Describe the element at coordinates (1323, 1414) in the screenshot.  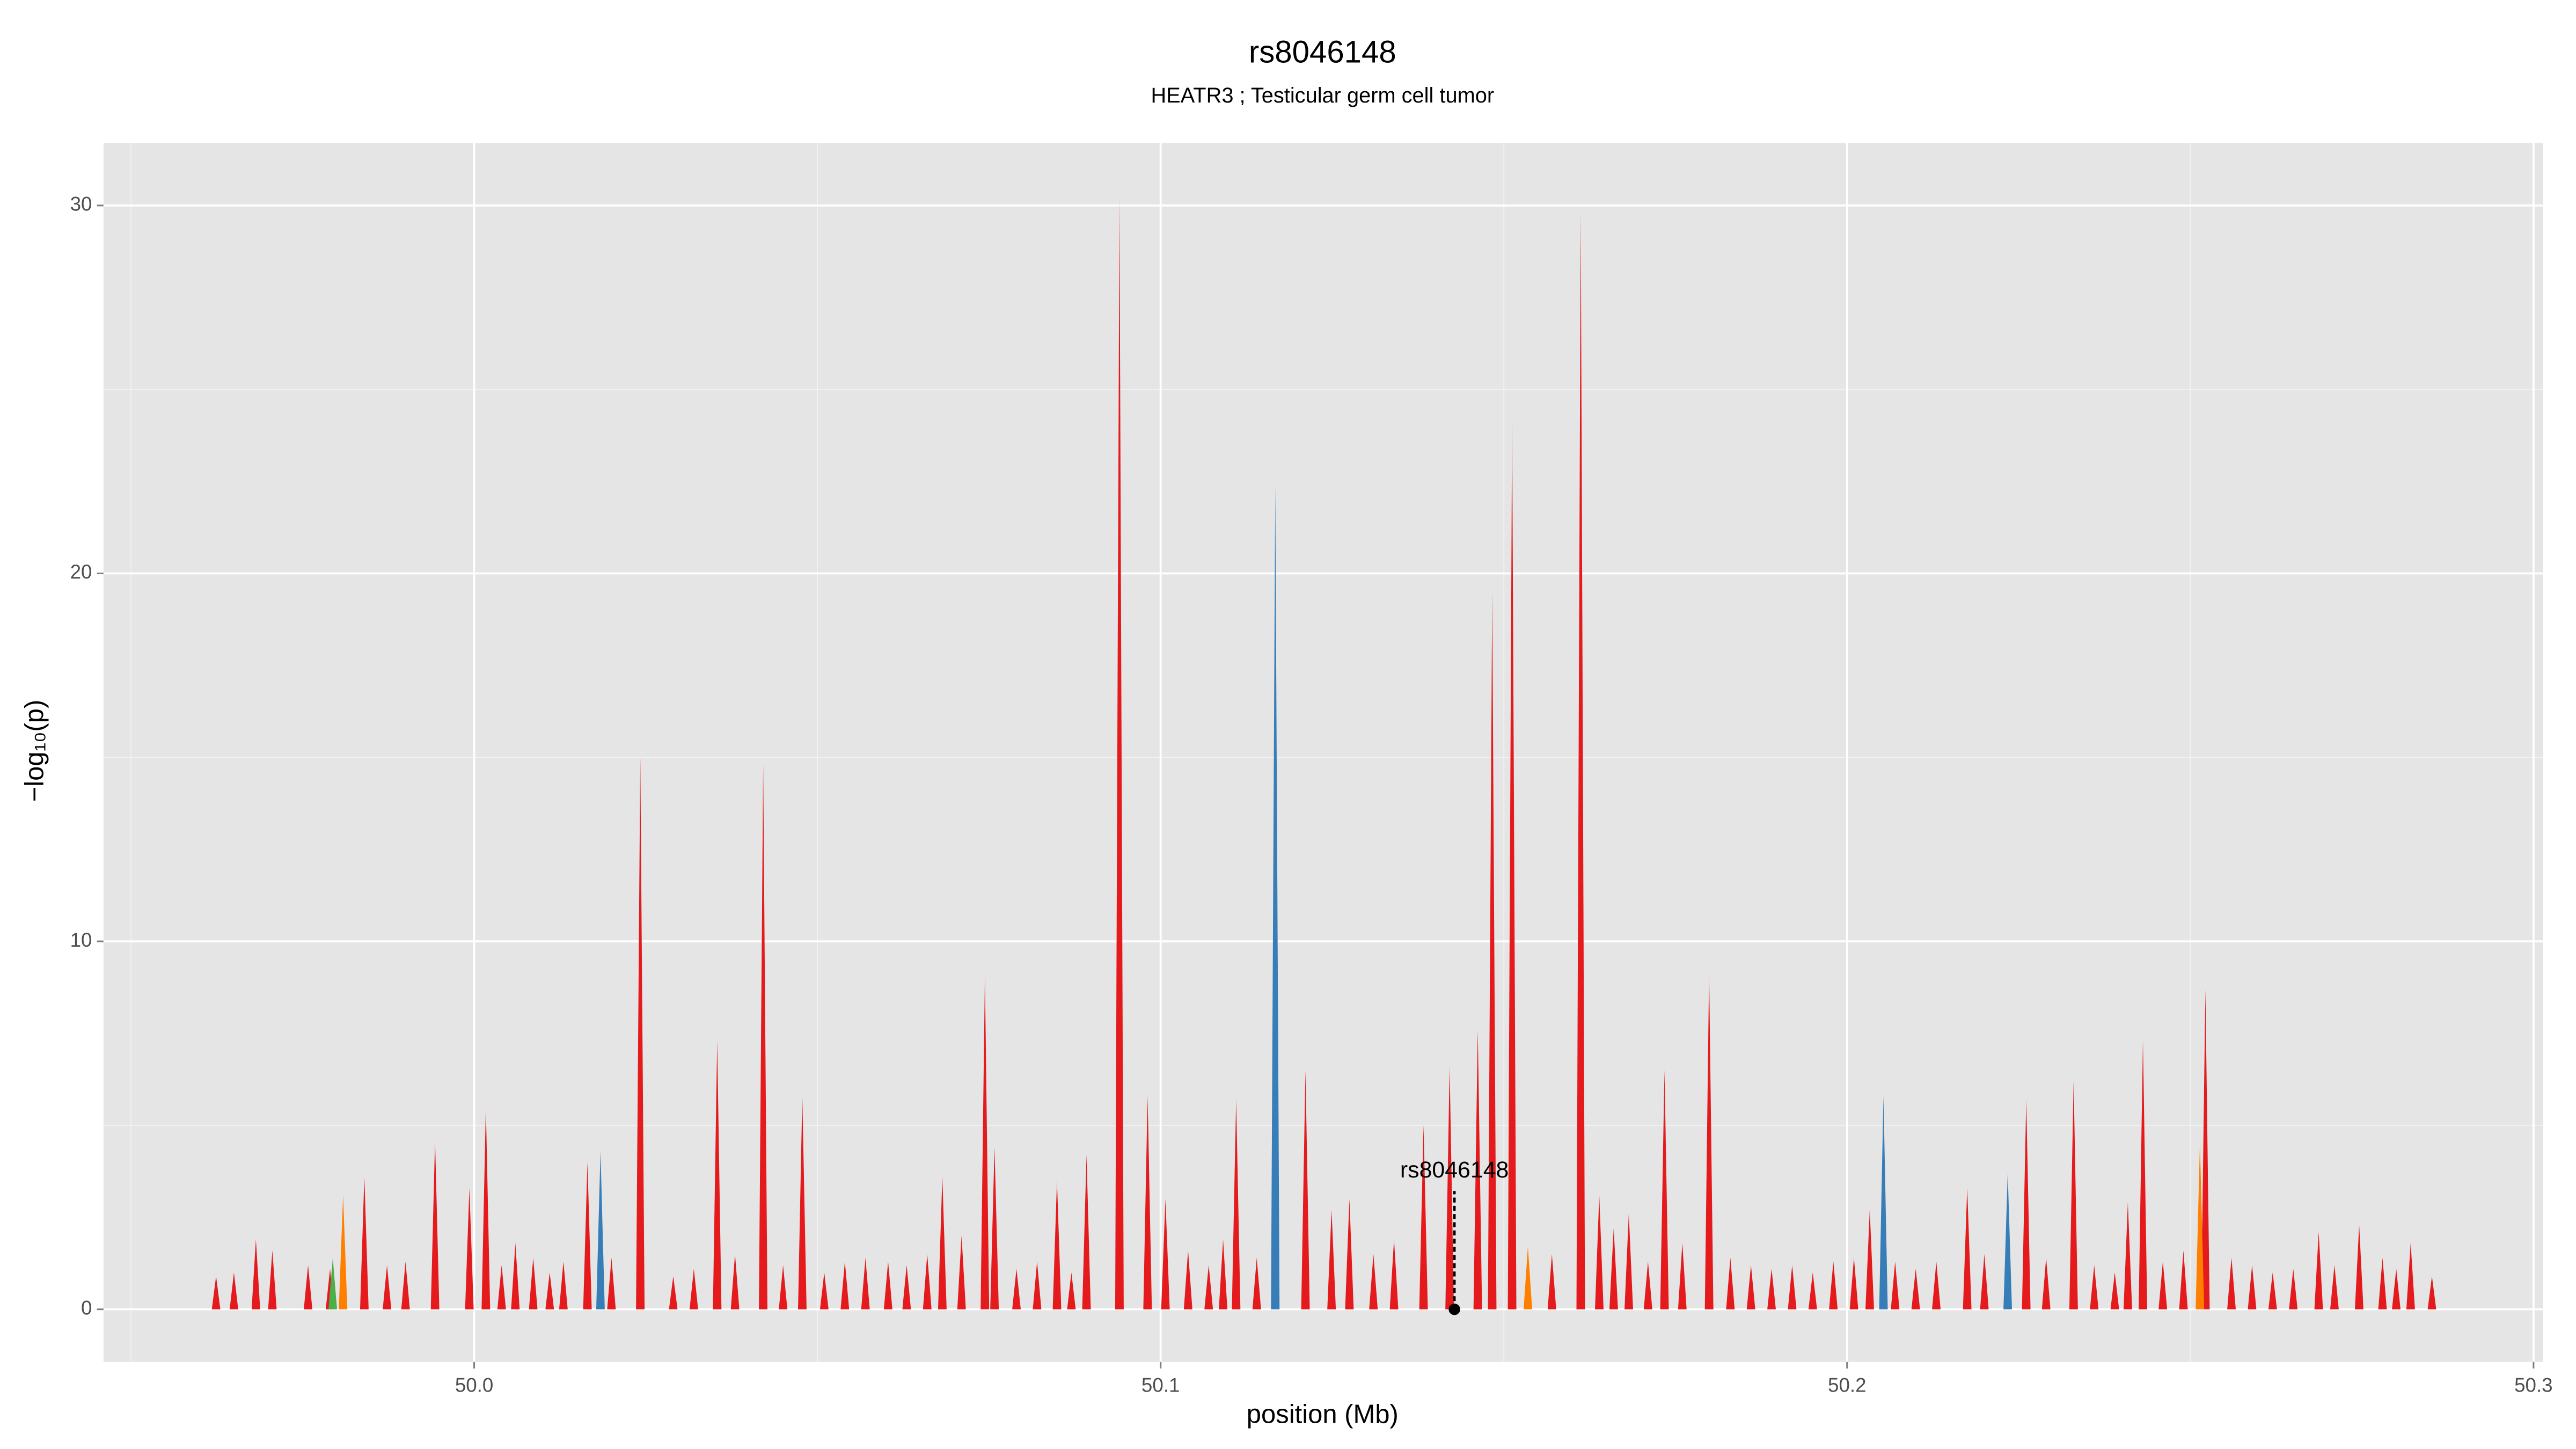
I see `x-axis-label: position (Mb)` at that location.